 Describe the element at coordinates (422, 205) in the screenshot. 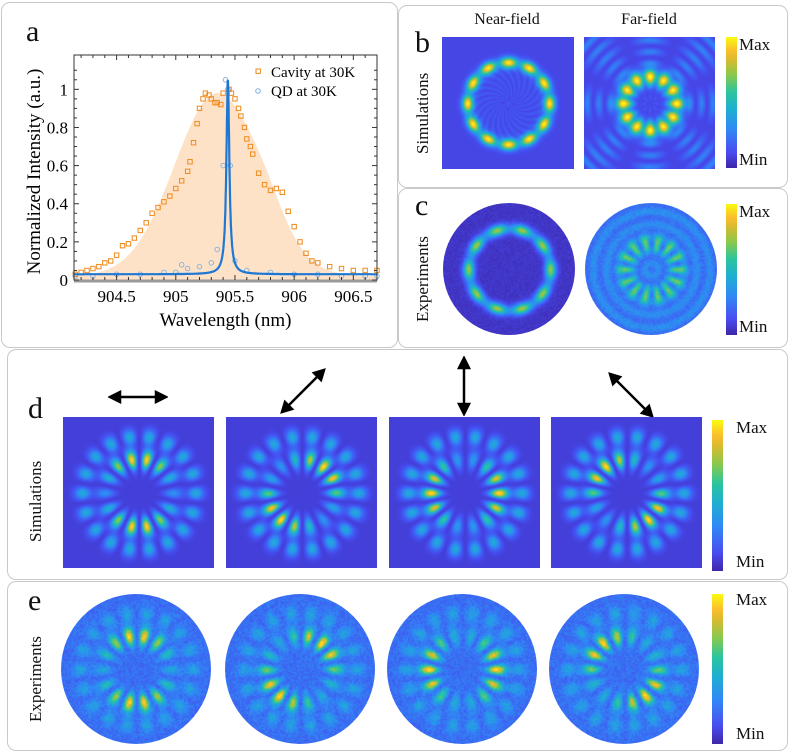

I see `panel-label-c: c` at that location.